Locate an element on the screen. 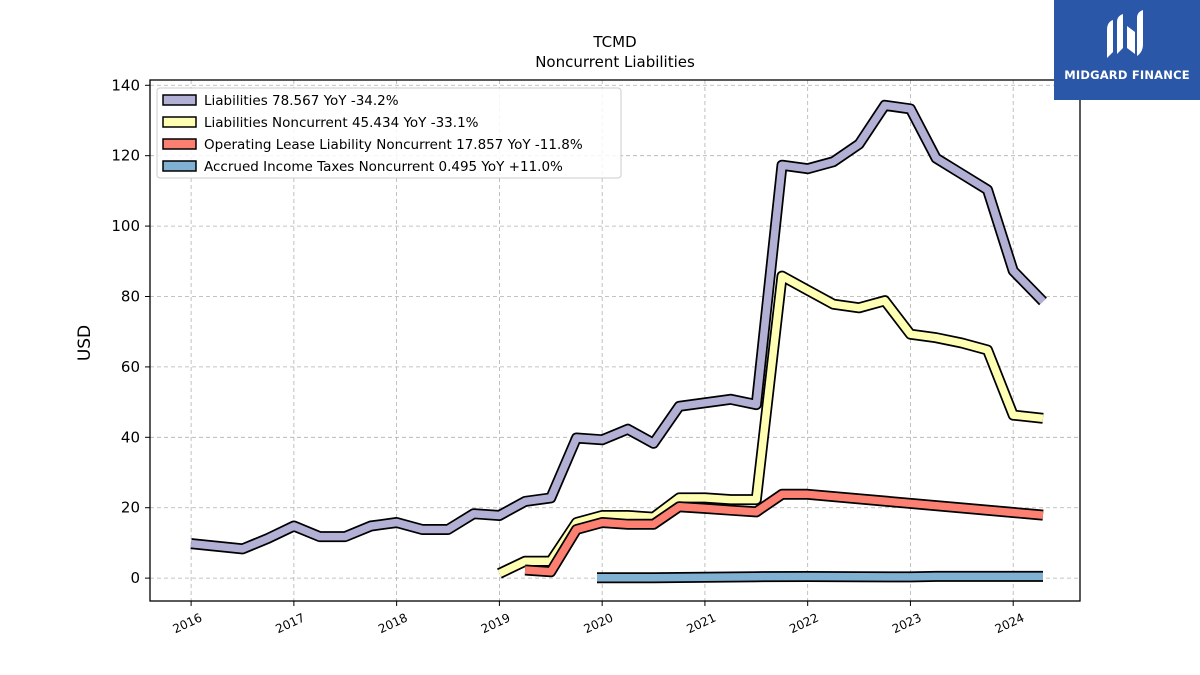 Image resolution: width=1200 pixels, height=675 pixels. legend-label: Liabilities 78.567 YoY -34.2% is located at coordinates (301, 101).